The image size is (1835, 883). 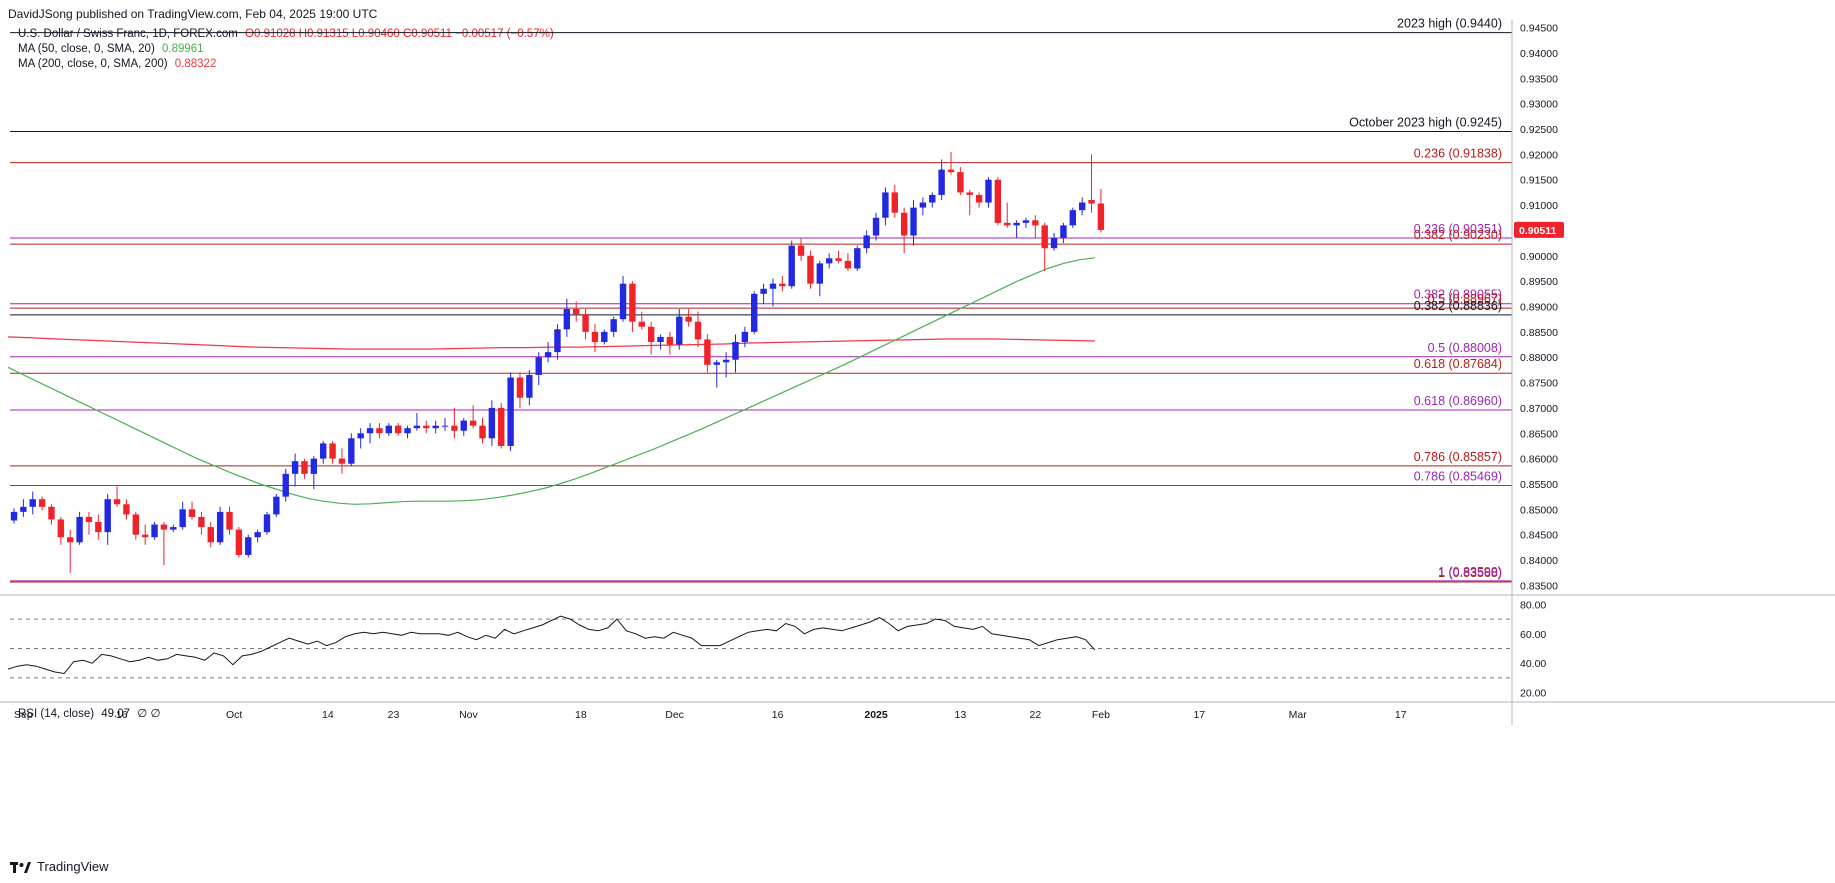 I want to click on price-tick-label: 0.94000, so click(x=1539, y=54).